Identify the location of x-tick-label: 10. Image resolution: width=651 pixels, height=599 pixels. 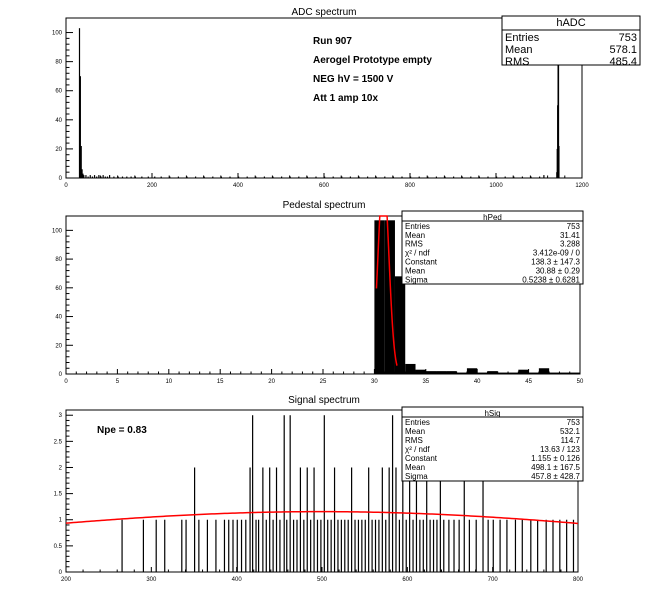
(168, 382).